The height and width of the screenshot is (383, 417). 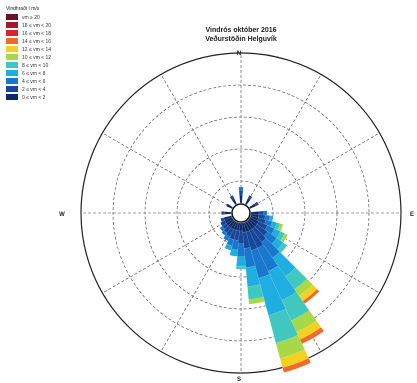 I want to click on wind-petals, so click(x=272, y=279).